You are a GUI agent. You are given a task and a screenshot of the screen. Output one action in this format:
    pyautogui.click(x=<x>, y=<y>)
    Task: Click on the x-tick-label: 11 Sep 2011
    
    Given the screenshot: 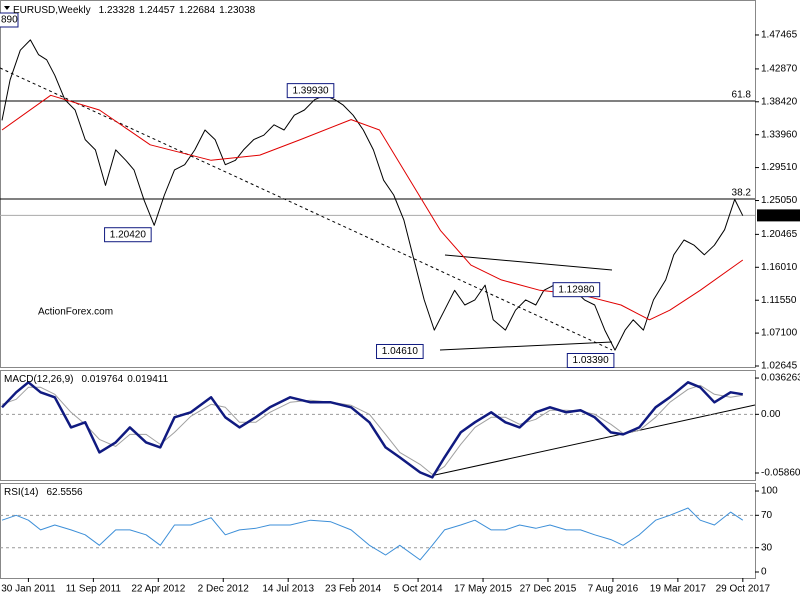 What is the action you would take?
    pyautogui.click(x=94, y=589)
    